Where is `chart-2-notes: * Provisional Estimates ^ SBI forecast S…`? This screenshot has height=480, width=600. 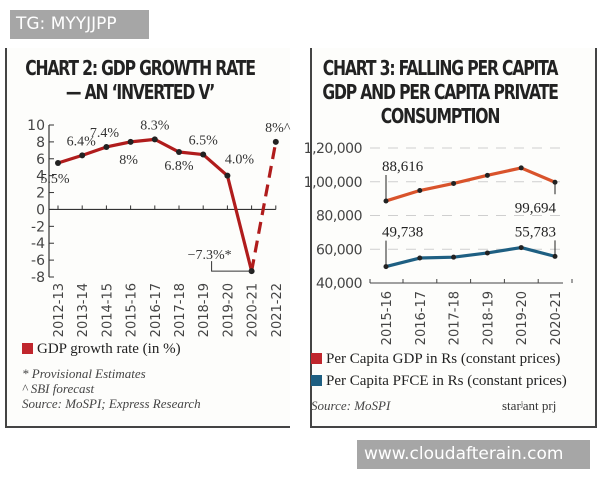
chart-2-notes: * Provisional Estimates ^ SBI forecast S… is located at coordinates (111, 388).